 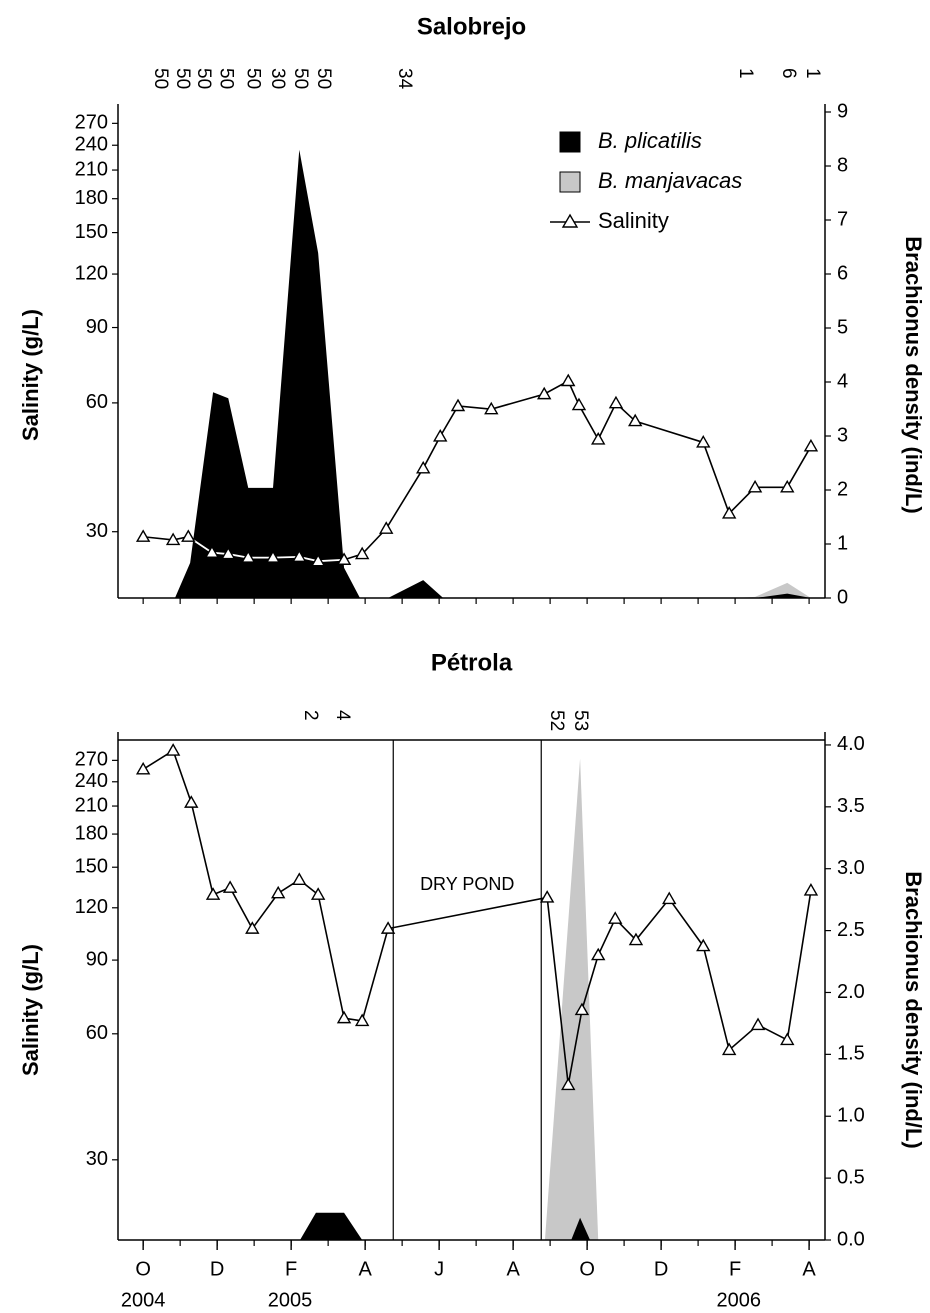 What do you see at coordinates (404, 79) in the screenshot?
I see `sample-size-label: 34` at bounding box center [404, 79].